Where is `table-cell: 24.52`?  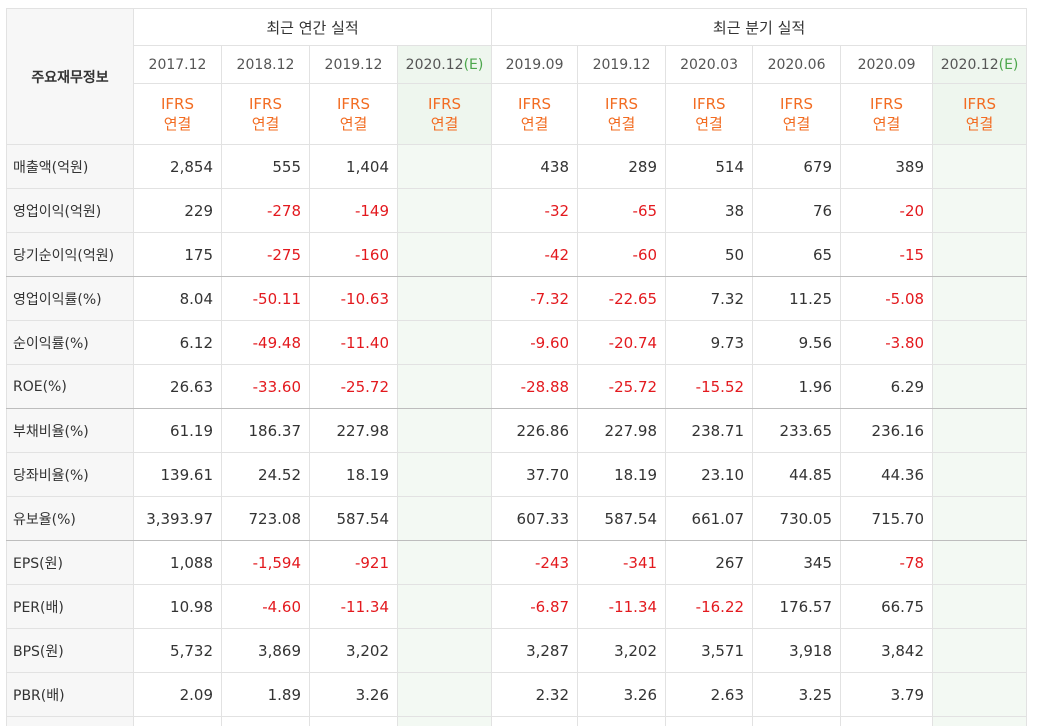 table-cell: 24.52 is located at coordinates (265, 474).